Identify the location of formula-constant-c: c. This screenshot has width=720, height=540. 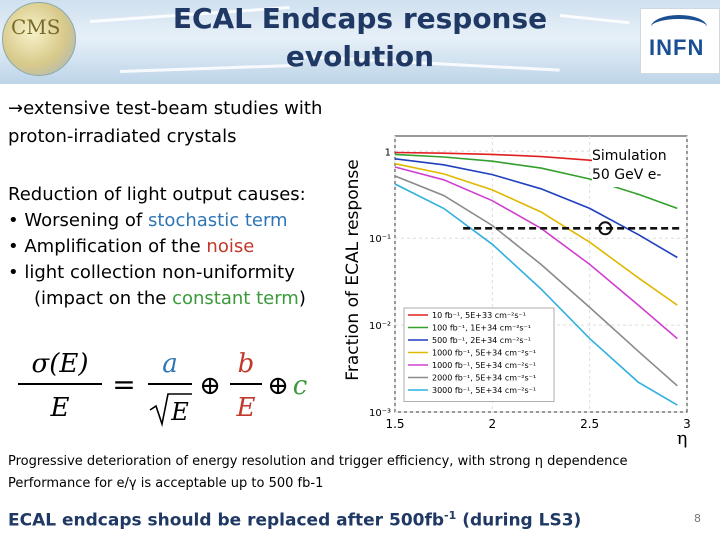
(300, 386).